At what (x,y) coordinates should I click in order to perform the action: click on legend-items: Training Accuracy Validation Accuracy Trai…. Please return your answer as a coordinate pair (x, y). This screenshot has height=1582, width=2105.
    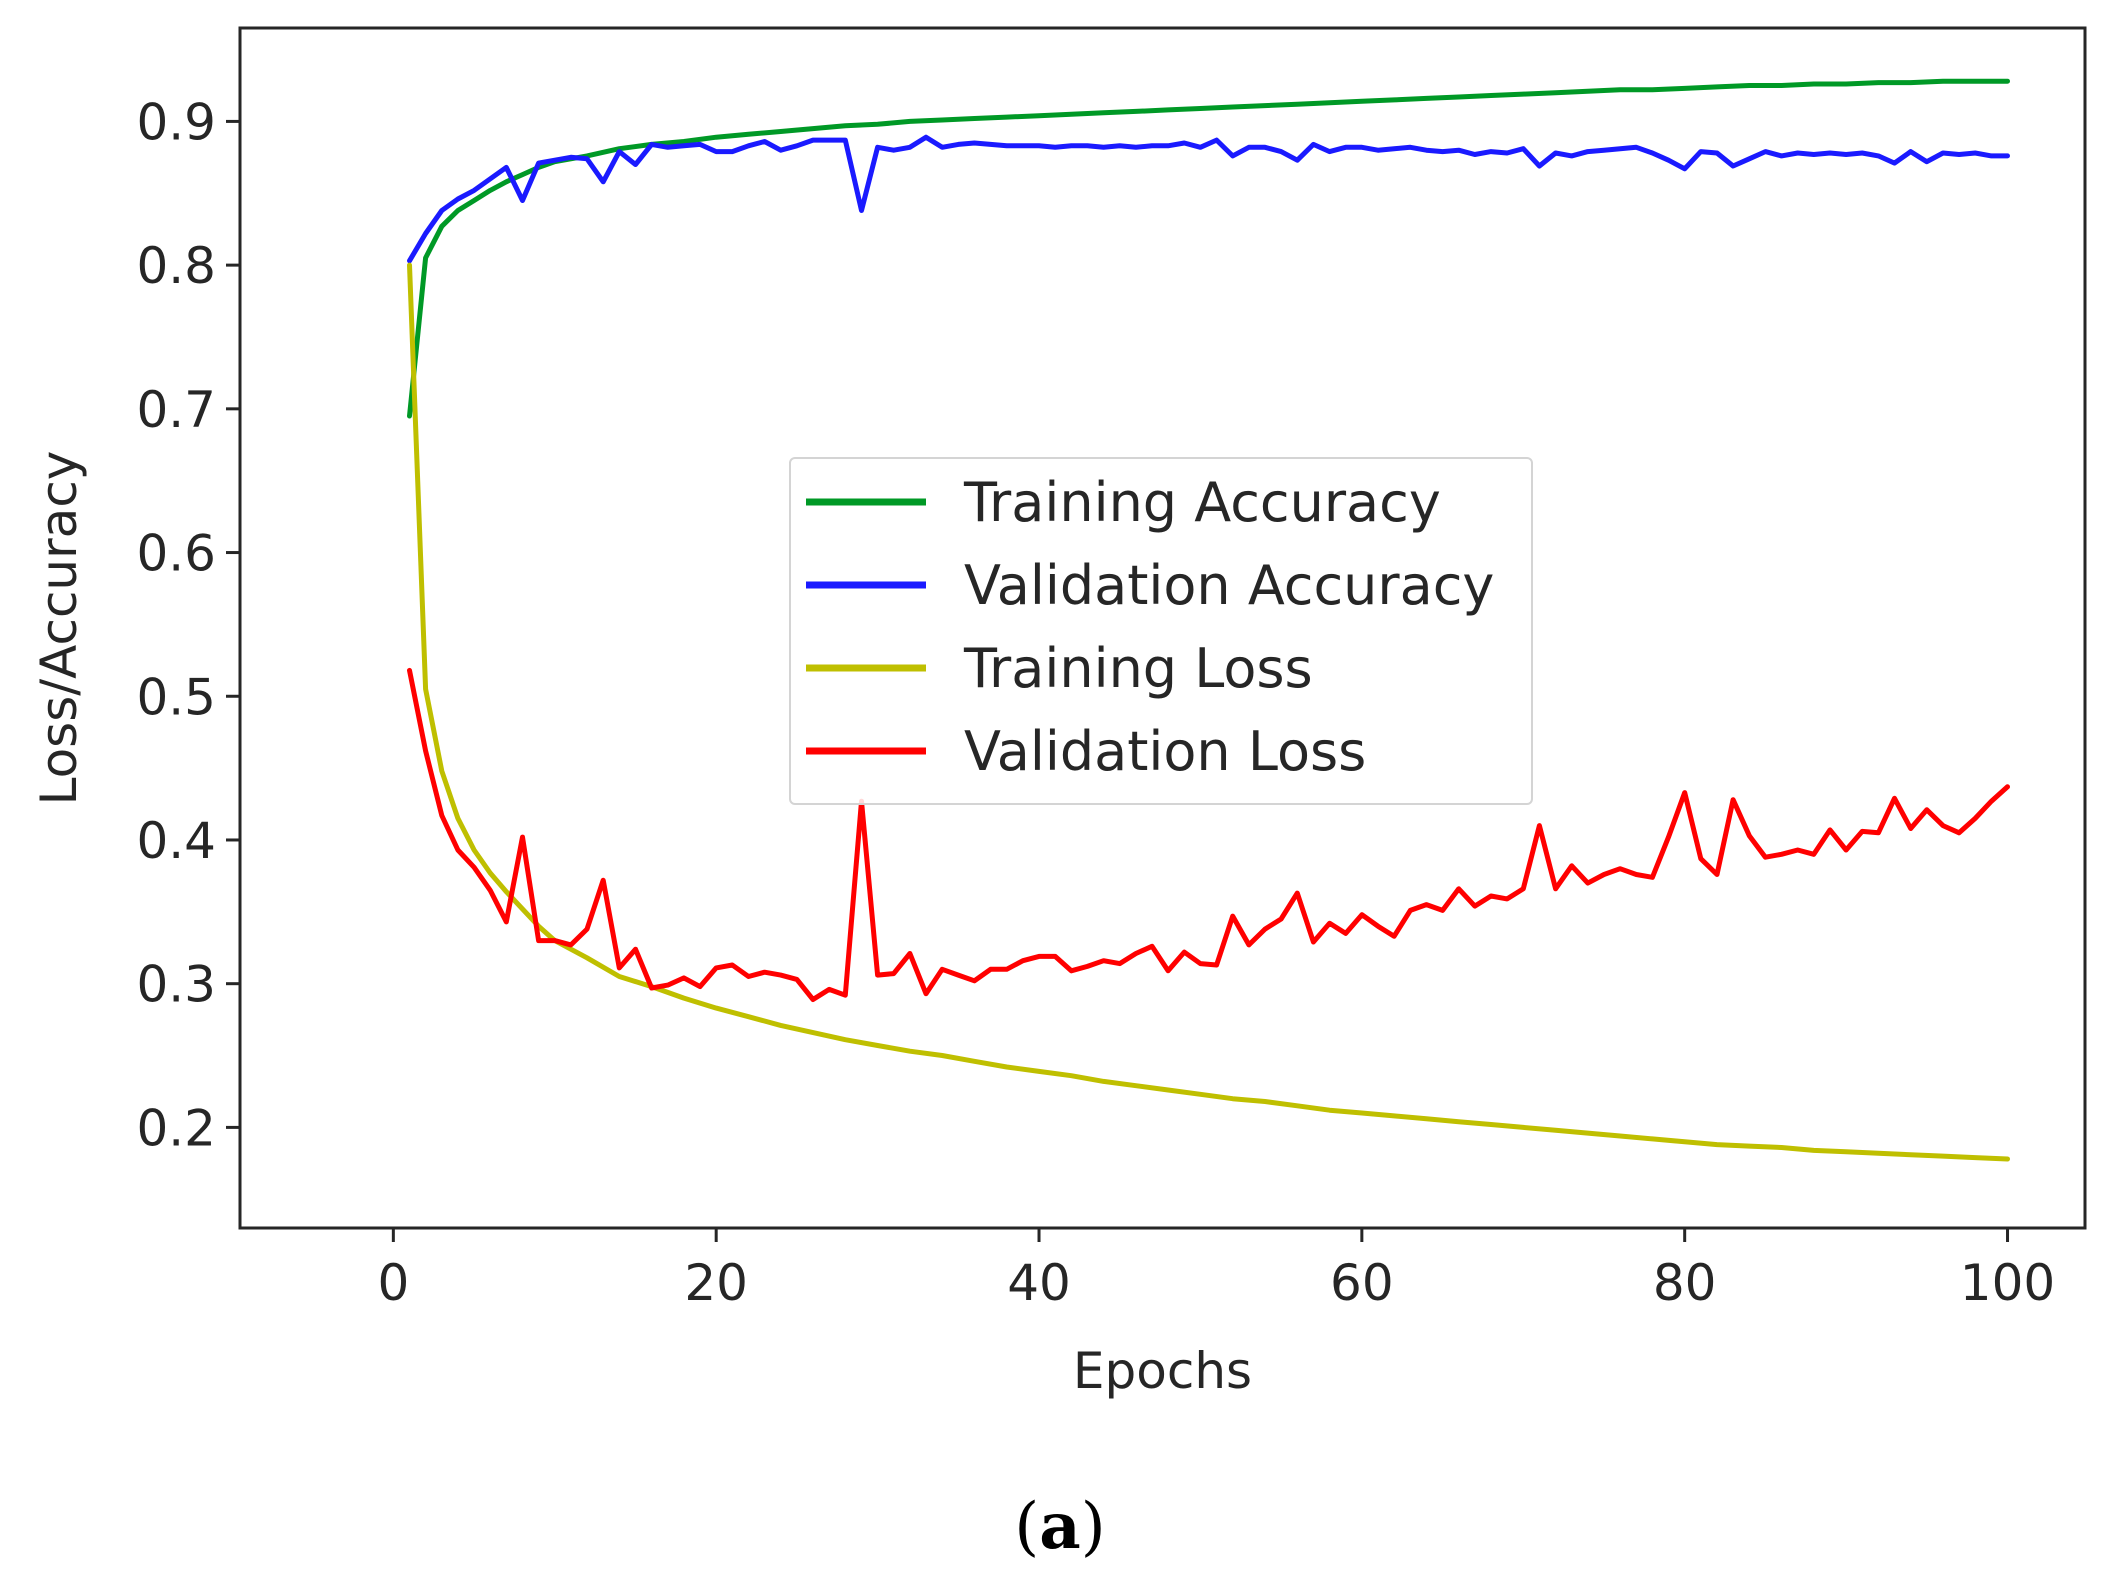
    Looking at the image, I should click on (1150, 627).